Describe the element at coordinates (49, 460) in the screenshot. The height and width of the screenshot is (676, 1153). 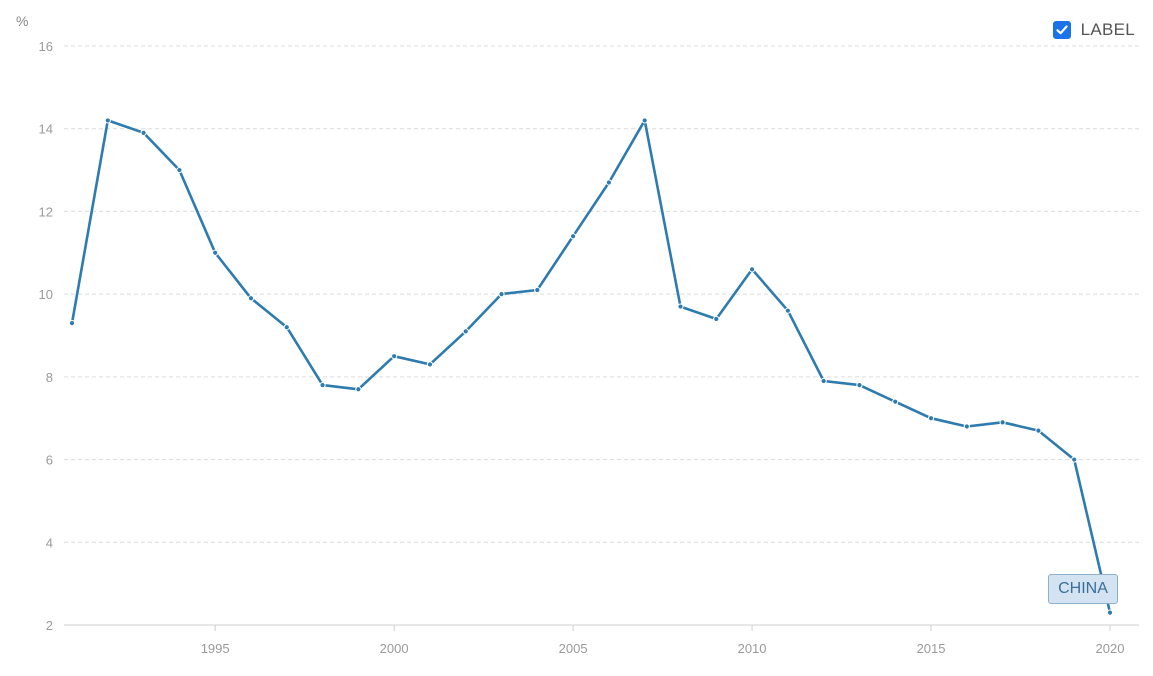
I see `y-tick-label: 6` at that location.